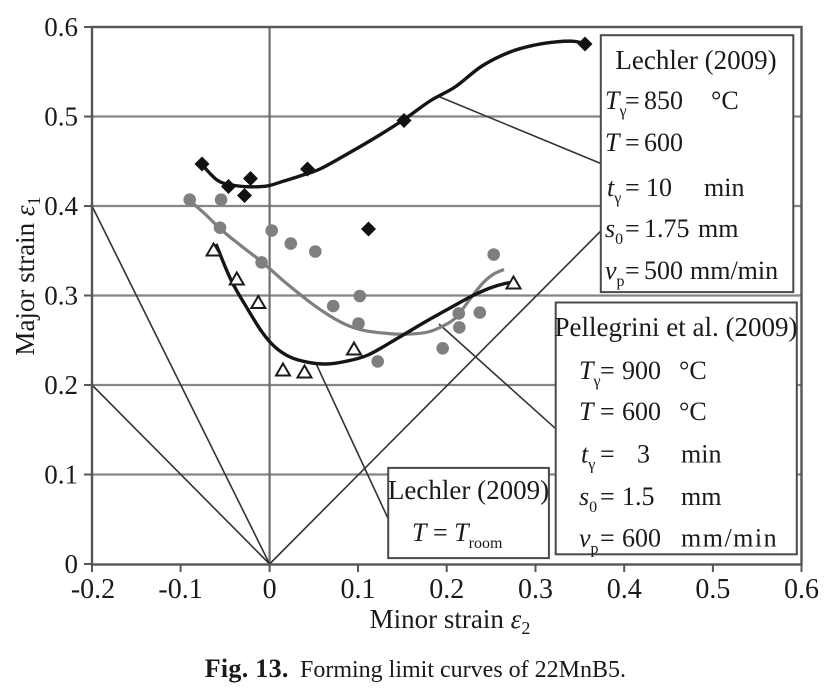 This screenshot has width=825, height=700. What do you see at coordinates (663, 270) in the screenshot?
I see `svg-text: 500` at bounding box center [663, 270].